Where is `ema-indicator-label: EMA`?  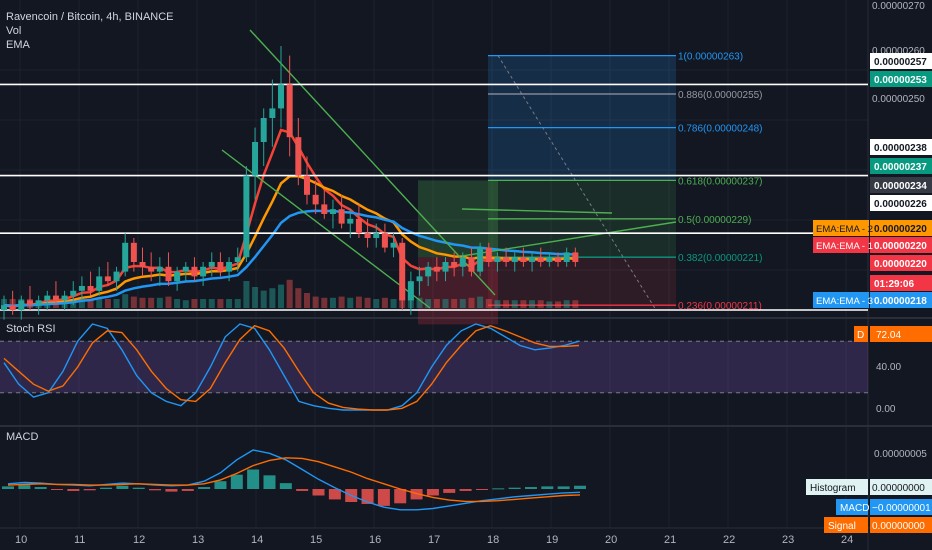 ema-indicator-label: EMA is located at coordinates (18, 45).